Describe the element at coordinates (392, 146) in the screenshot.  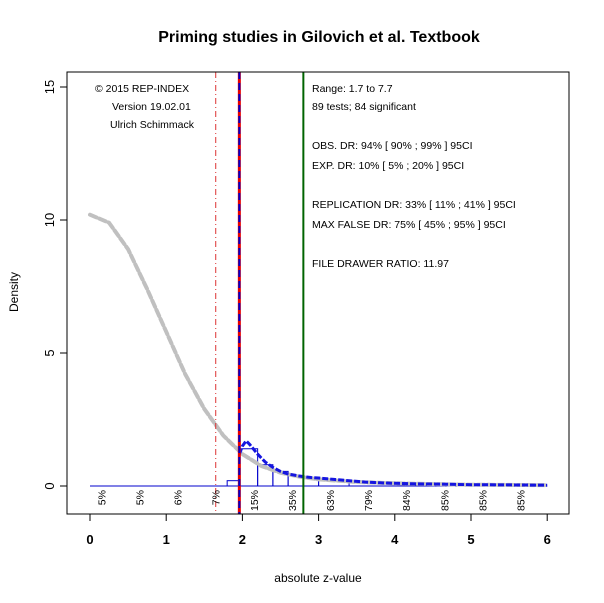
I see `stats-obs-dr: OBS. DR: 94% [ 90% ; 99% ] 95CI` at that location.